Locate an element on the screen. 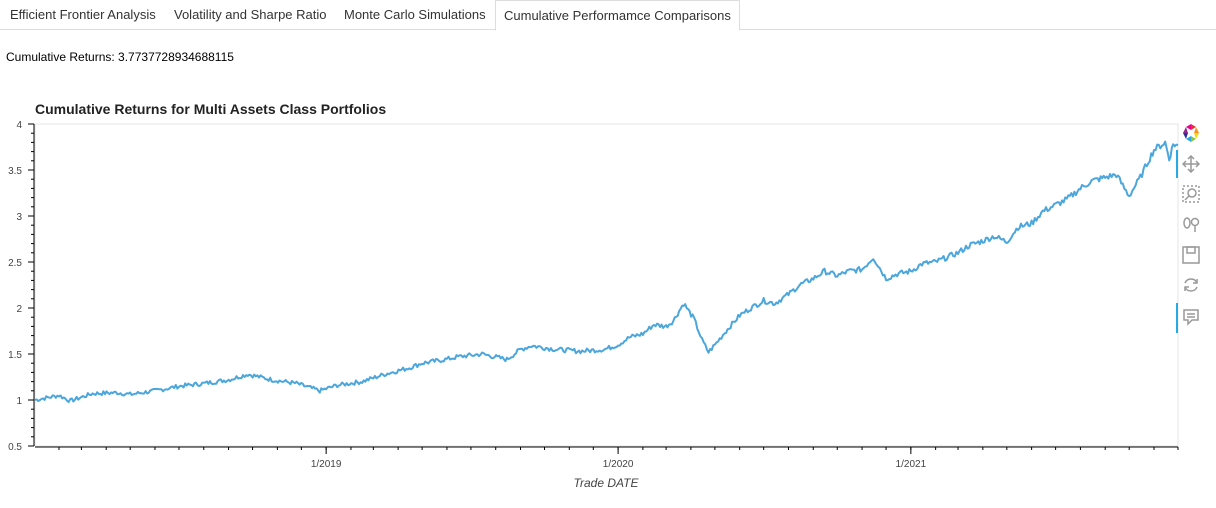  y-tick-label: 3.5 is located at coordinates (15, 171).